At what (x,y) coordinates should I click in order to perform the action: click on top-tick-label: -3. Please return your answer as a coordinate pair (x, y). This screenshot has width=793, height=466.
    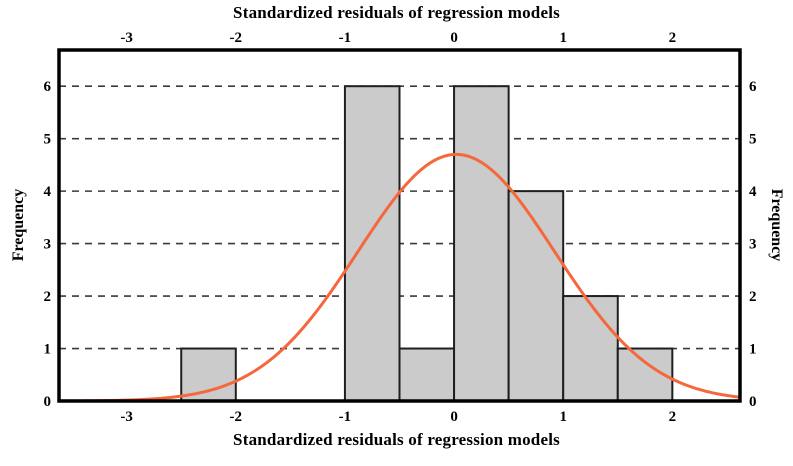
    Looking at the image, I should click on (126, 38).